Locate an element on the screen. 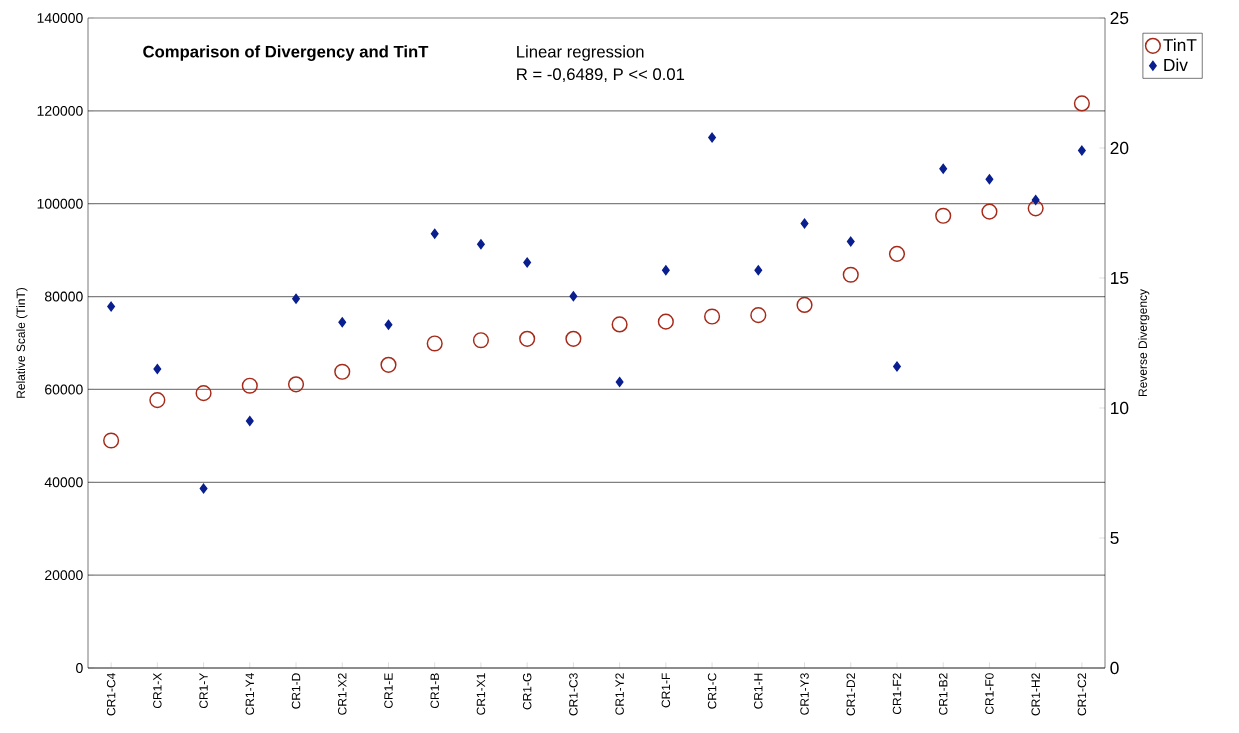  y2-tick-label: 25 is located at coordinates (1119, 18).